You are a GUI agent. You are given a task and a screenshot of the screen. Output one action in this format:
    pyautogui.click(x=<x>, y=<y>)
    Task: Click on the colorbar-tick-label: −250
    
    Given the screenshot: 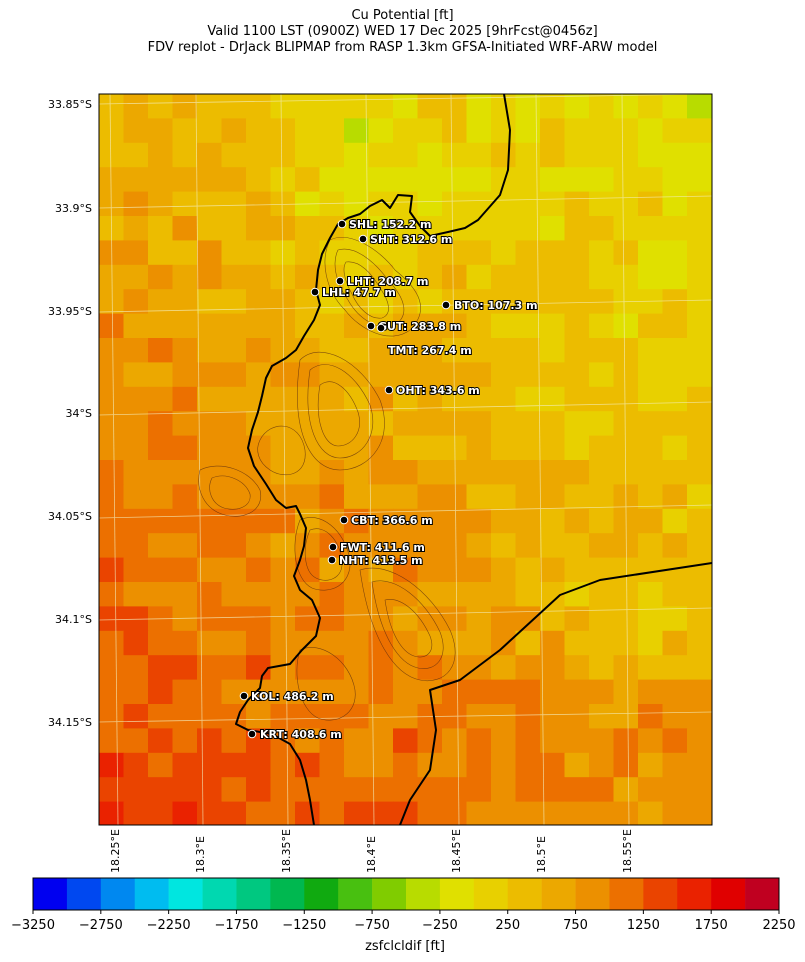 What is the action you would take?
    pyautogui.click(x=440, y=925)
    